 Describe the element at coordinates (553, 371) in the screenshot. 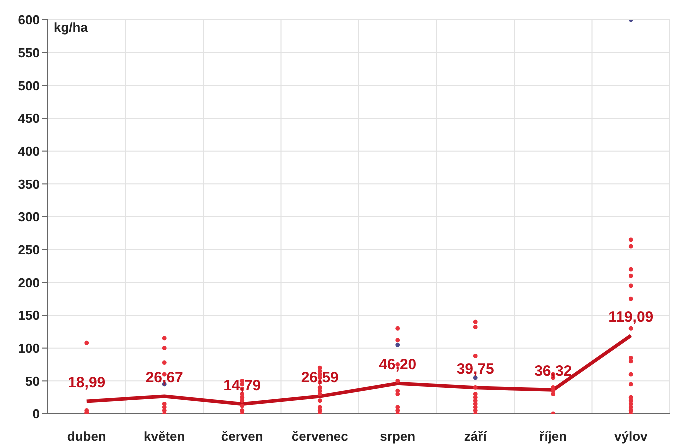

I see `data-label: 36,32` at that location.